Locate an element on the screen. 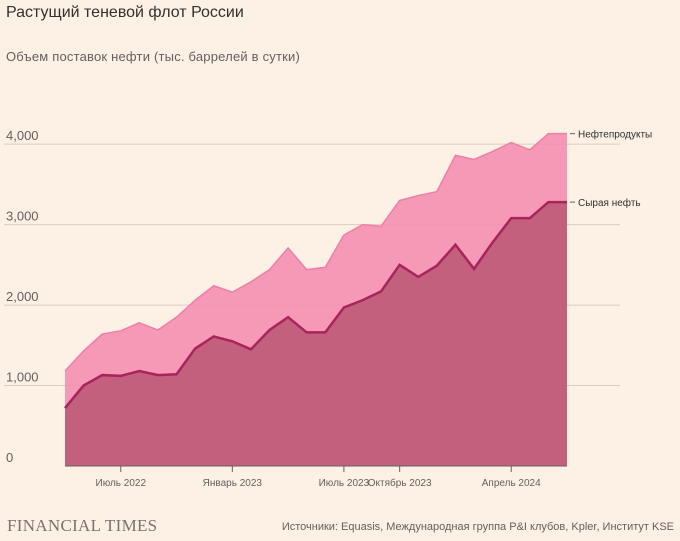 This screenshot has height=541, width=680. brand-logo: FINANCIAL TIMES is located at coordinates (82, 525).